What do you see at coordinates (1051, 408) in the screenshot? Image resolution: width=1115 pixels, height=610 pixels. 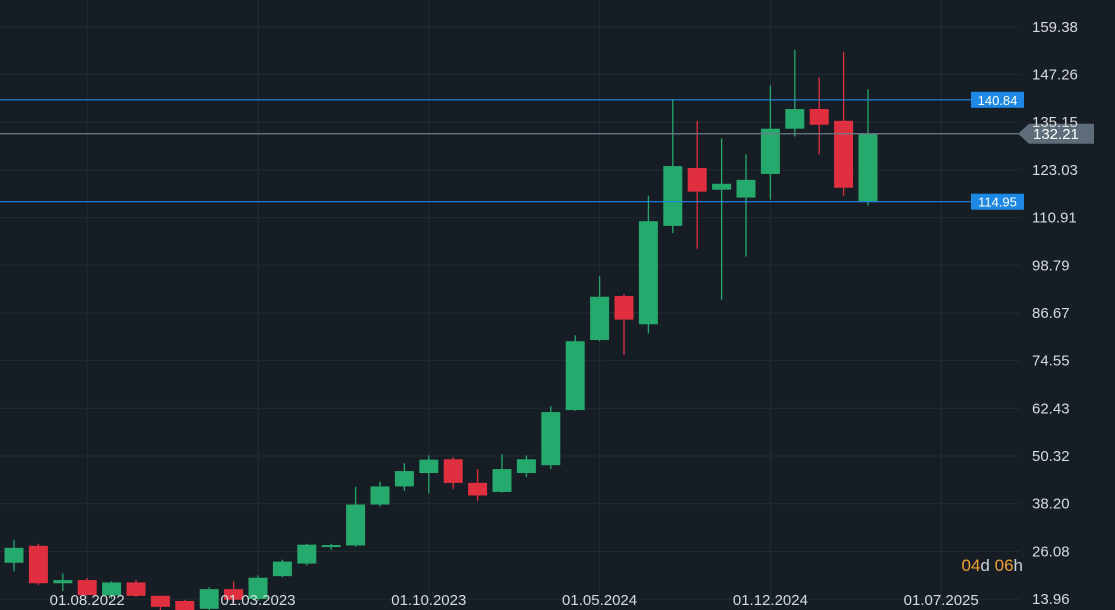 I see `y-tick-label: 62.43` at bounding box center [1051, 408].